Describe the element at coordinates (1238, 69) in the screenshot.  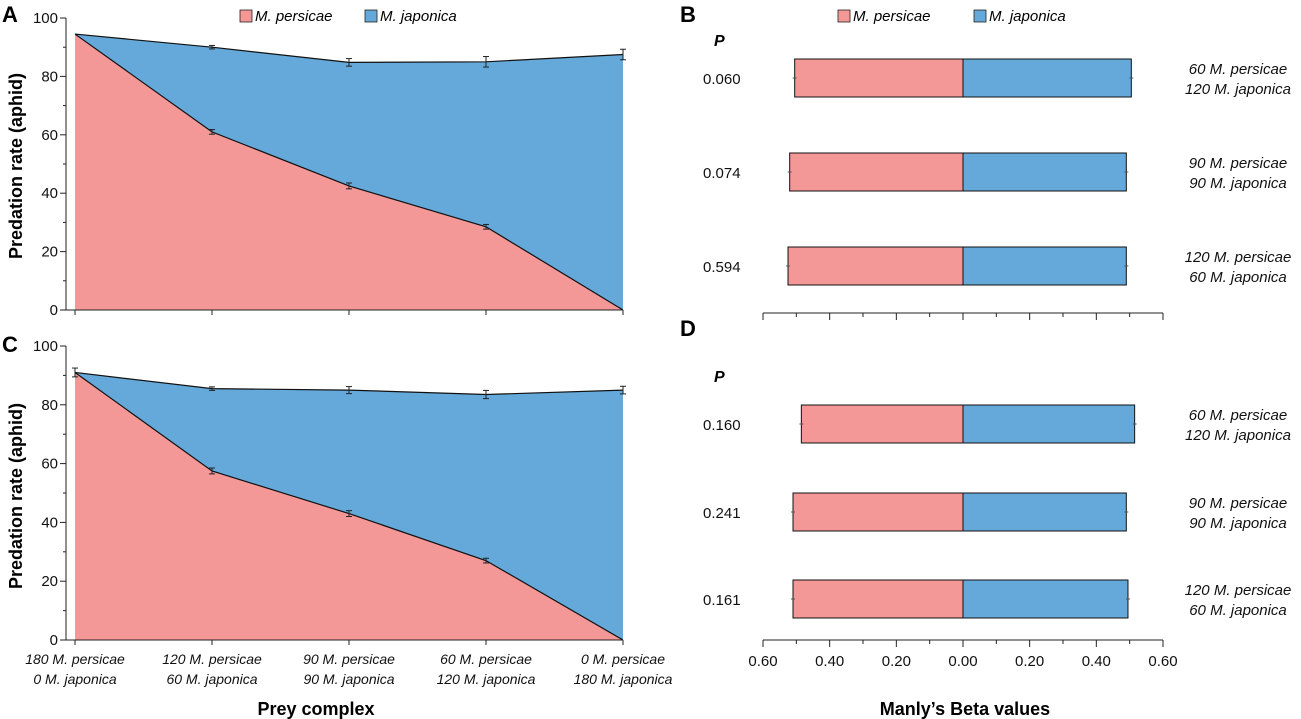
I see `chart-b-treatment-label-0-0: 60 M. persicae` at that location.